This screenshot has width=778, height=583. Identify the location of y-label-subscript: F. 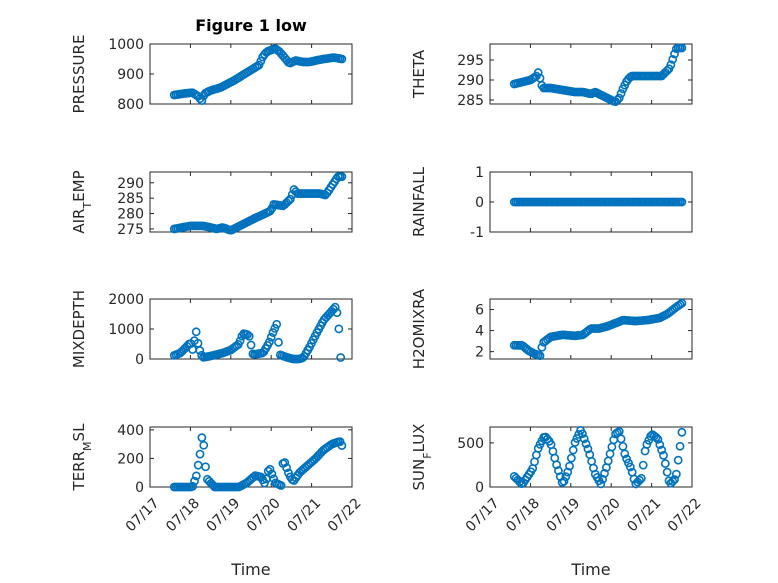
(427, 455).